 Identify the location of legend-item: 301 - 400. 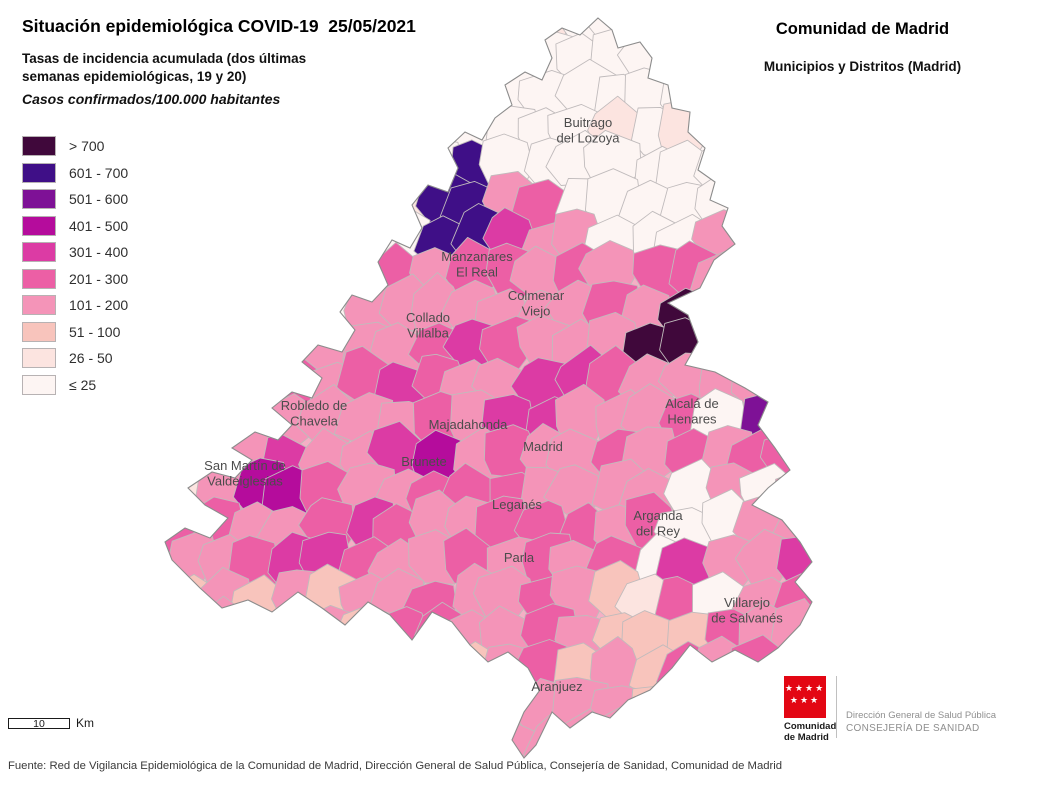
(75, 252).